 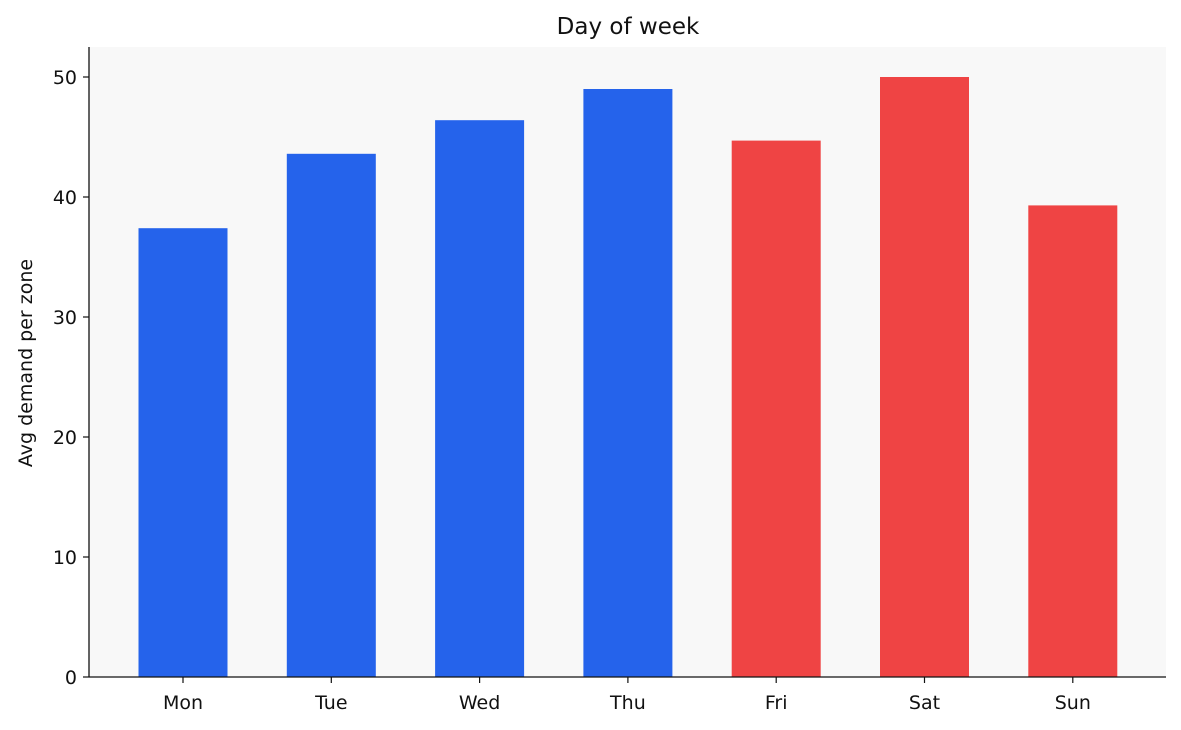 What do you see at coordinates (628, 27) in the screenshot?
I see `chart-title: Day of week` at bounding box center [628, 27].